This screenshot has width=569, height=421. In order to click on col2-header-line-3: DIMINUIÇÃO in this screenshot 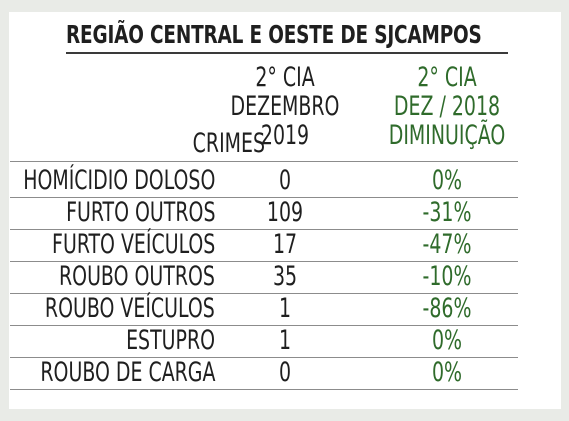, I will do `click(447, 135)`.